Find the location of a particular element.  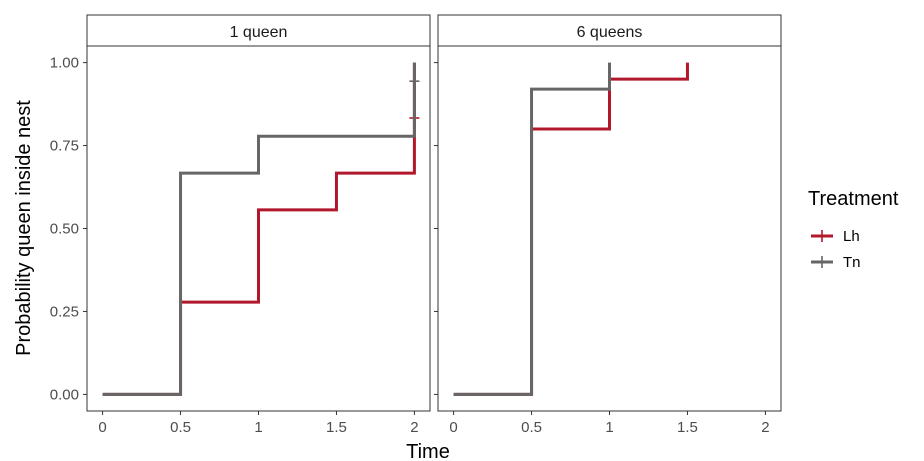

legend-title: Treatment is located at coordinates (853, 199).